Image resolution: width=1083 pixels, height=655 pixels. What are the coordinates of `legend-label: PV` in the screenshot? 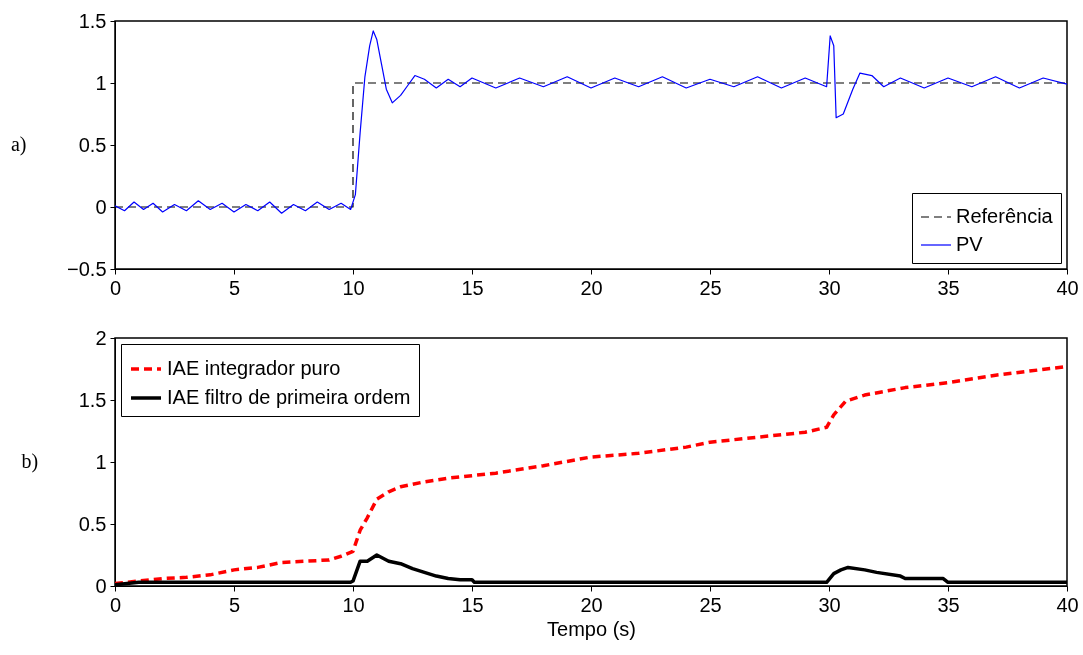 It's located at (970, 244).